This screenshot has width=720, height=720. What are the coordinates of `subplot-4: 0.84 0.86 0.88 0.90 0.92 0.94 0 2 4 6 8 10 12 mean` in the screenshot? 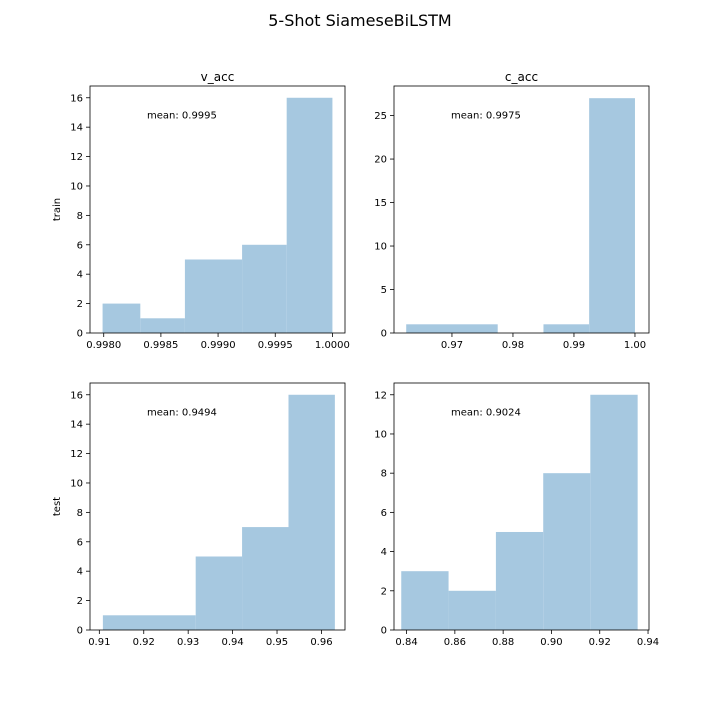 It's located at (516, 515).